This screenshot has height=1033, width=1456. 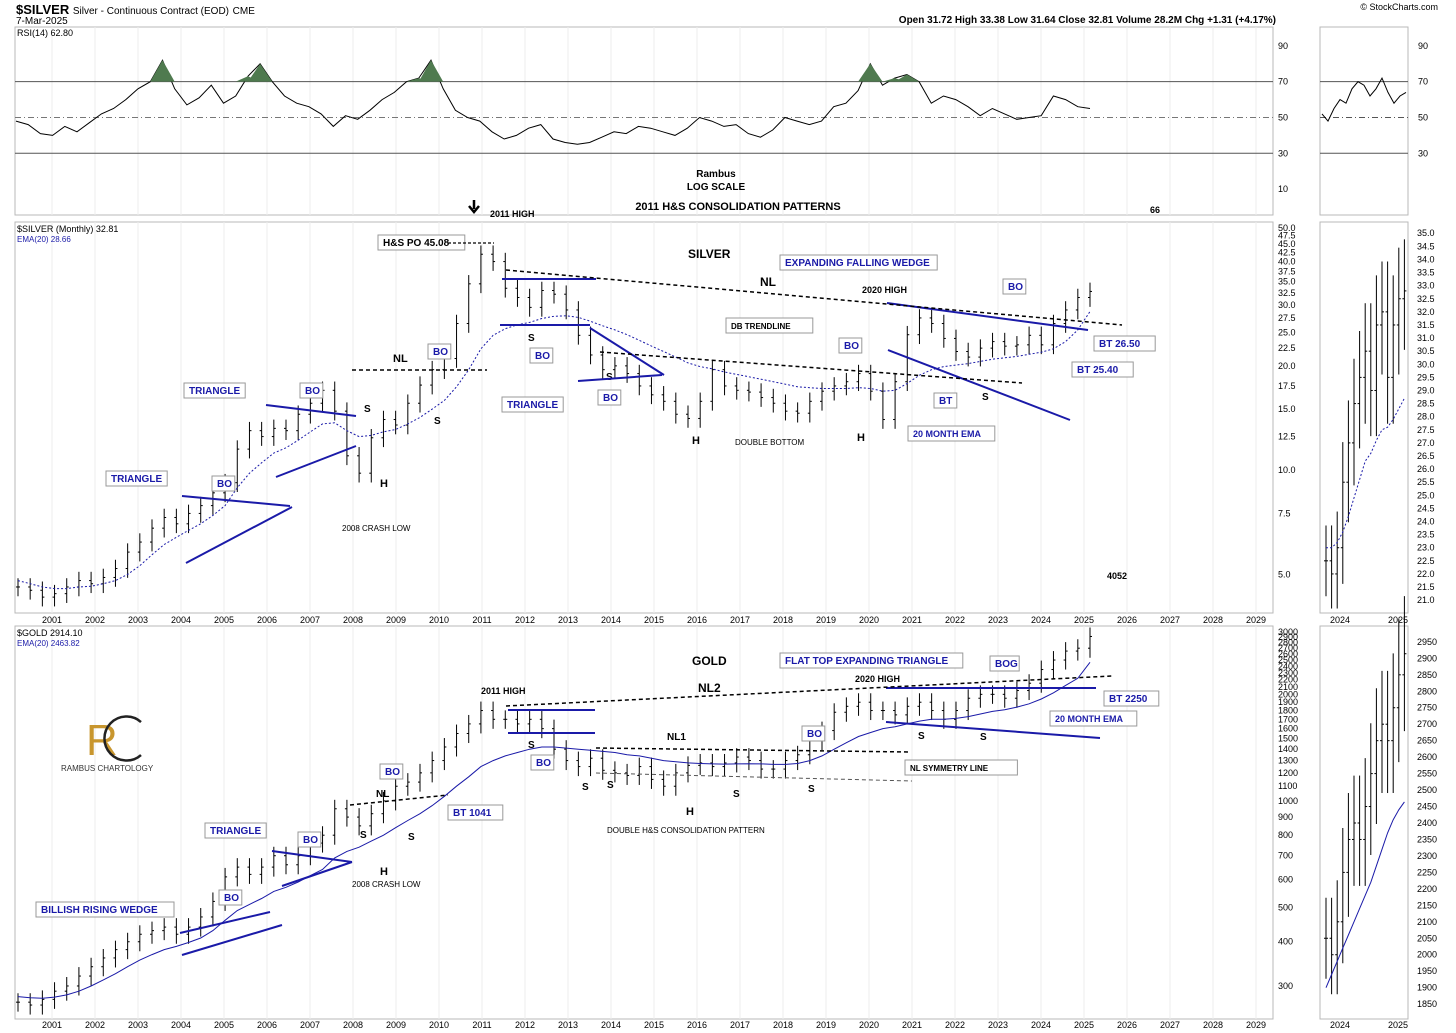 I want to click on gold-axis-tick: 2900, so click(x=1288, y=637).